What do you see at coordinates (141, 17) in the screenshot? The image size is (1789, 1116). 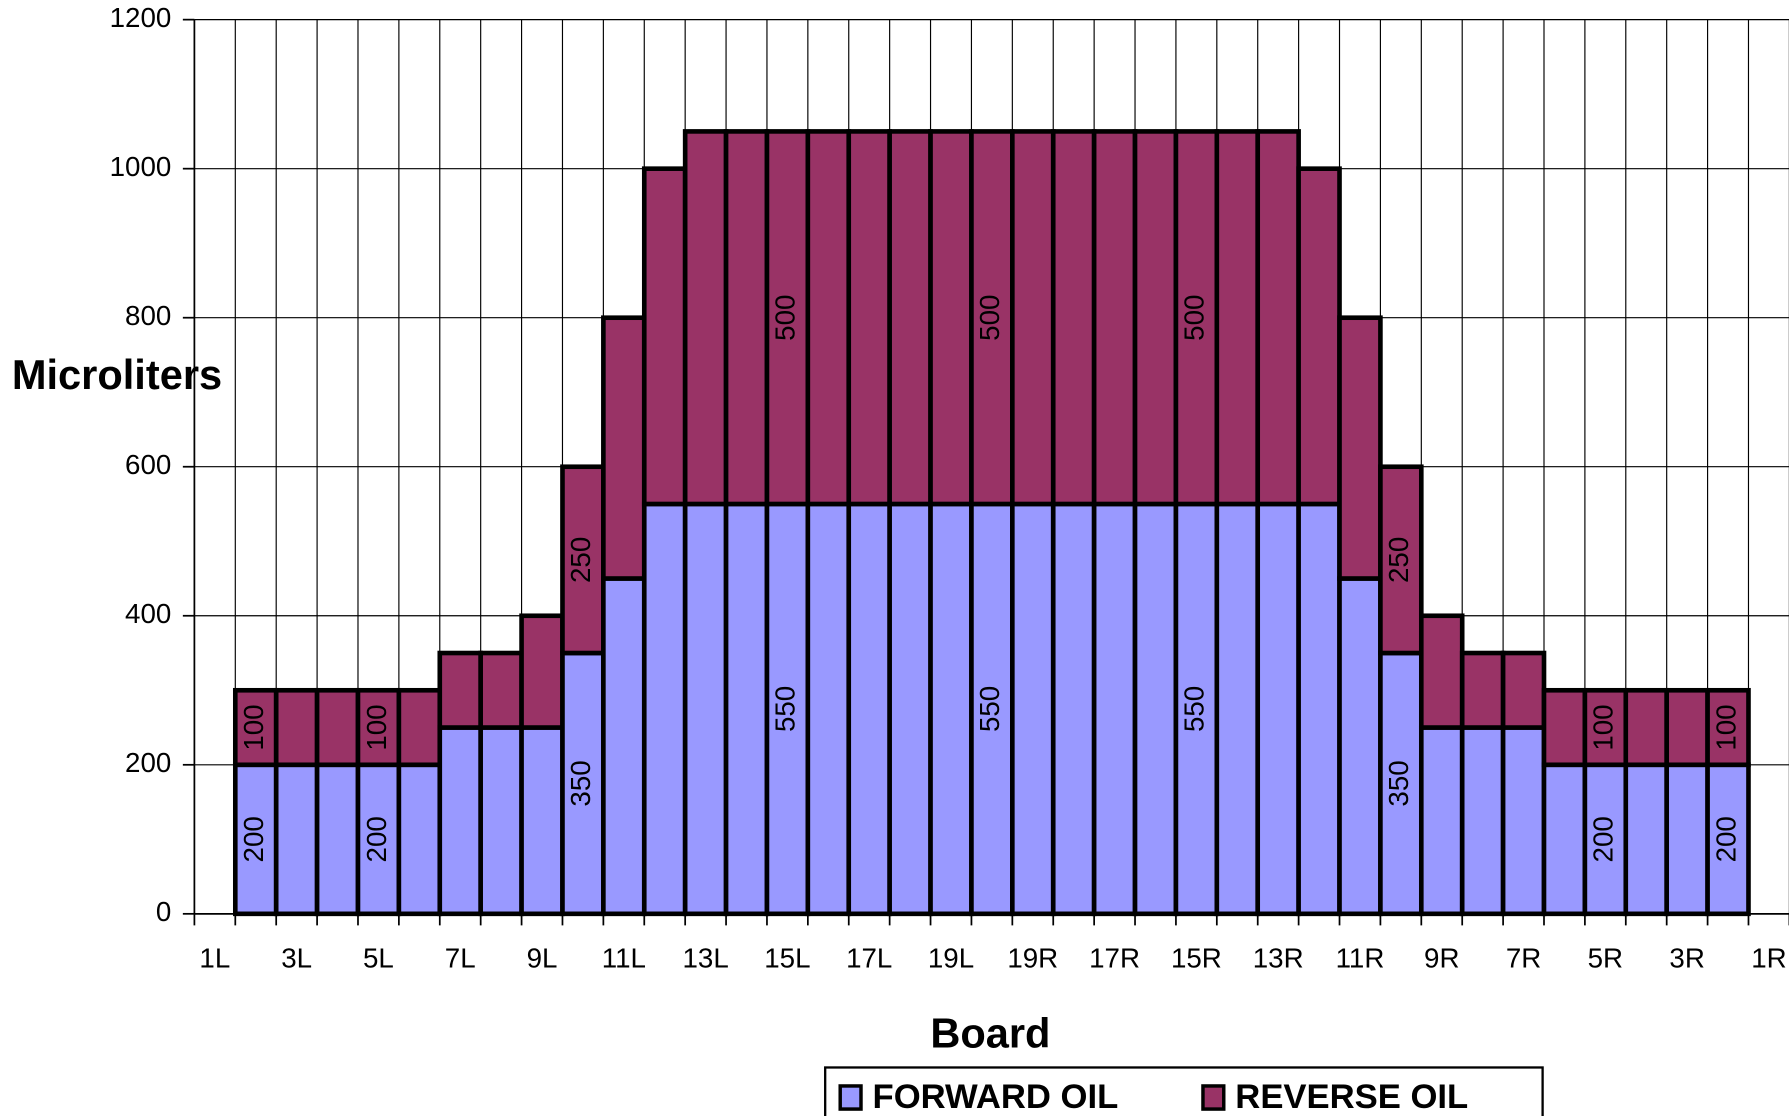 I see `y-tick-label: 1200` at bounding box center [141, 17].